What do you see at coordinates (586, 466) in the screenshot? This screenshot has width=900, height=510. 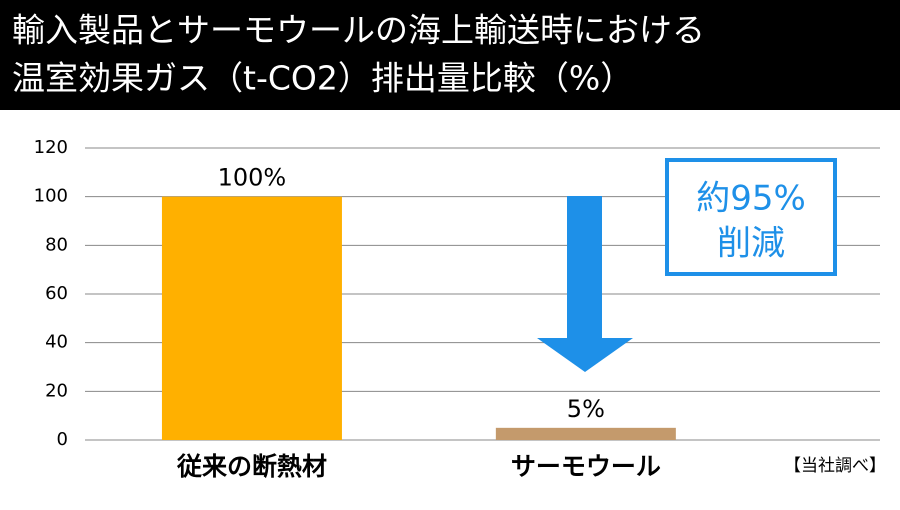 I see `x-tick-label: サーモウール` at bounding box center [586, 466].